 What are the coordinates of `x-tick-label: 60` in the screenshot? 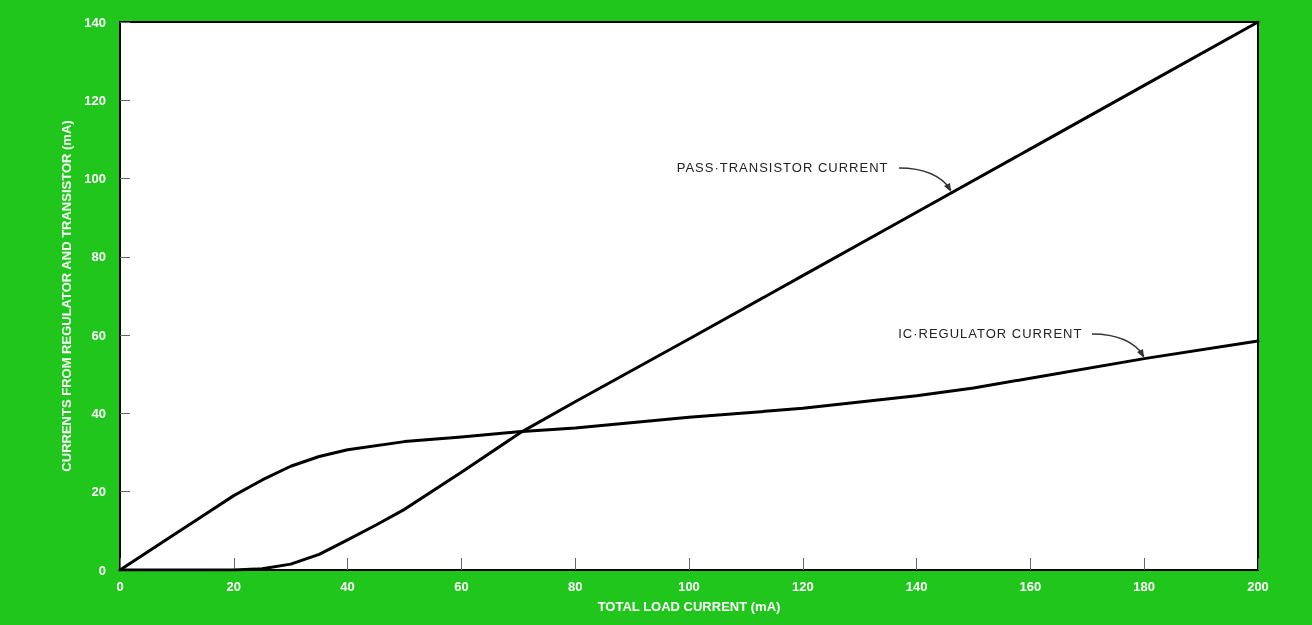 It's located at (461, 586).